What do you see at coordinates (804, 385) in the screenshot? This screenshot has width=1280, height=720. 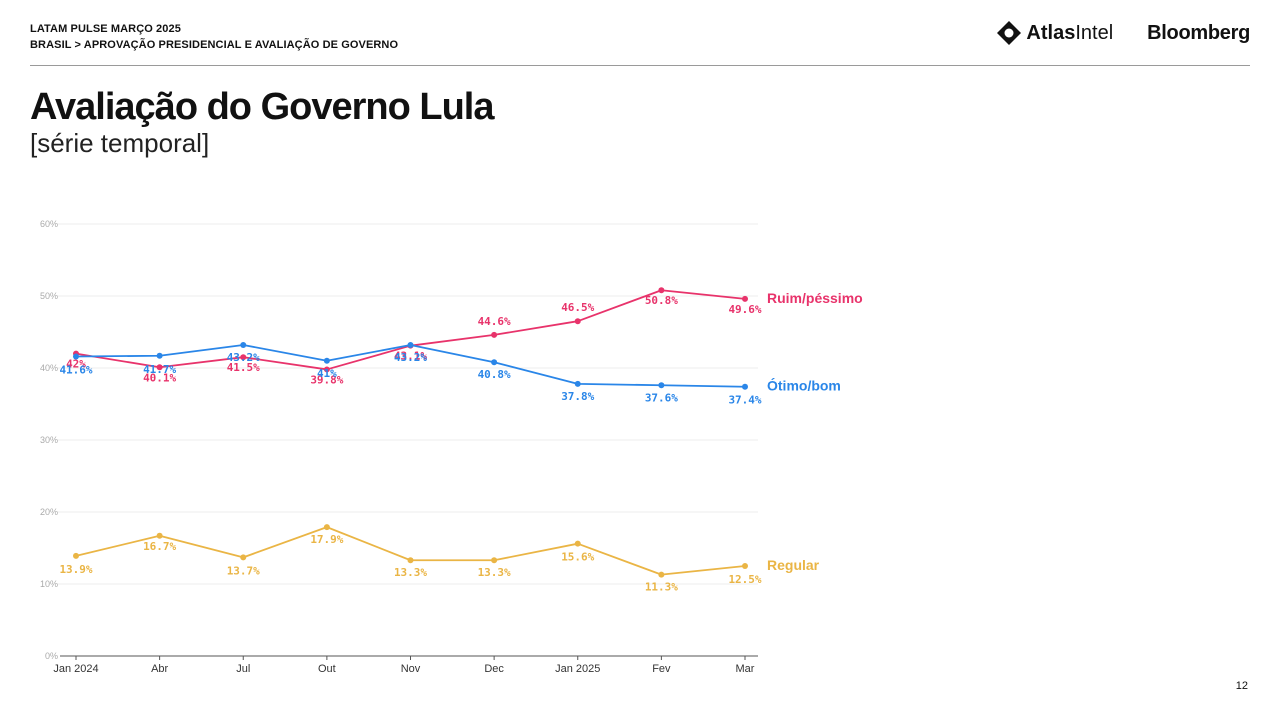 I see `legend-label: Ótimo/bom` at bounding box center [804, 385].